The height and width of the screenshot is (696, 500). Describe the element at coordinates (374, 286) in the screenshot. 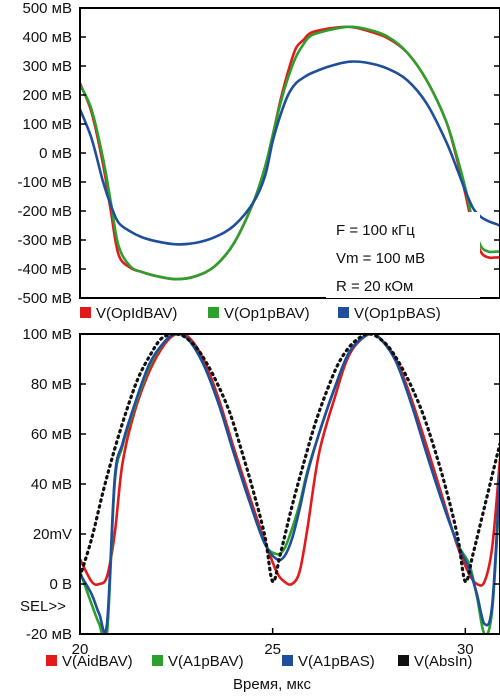

I see `annotation-resistance: R = 20 кОм` at that location.